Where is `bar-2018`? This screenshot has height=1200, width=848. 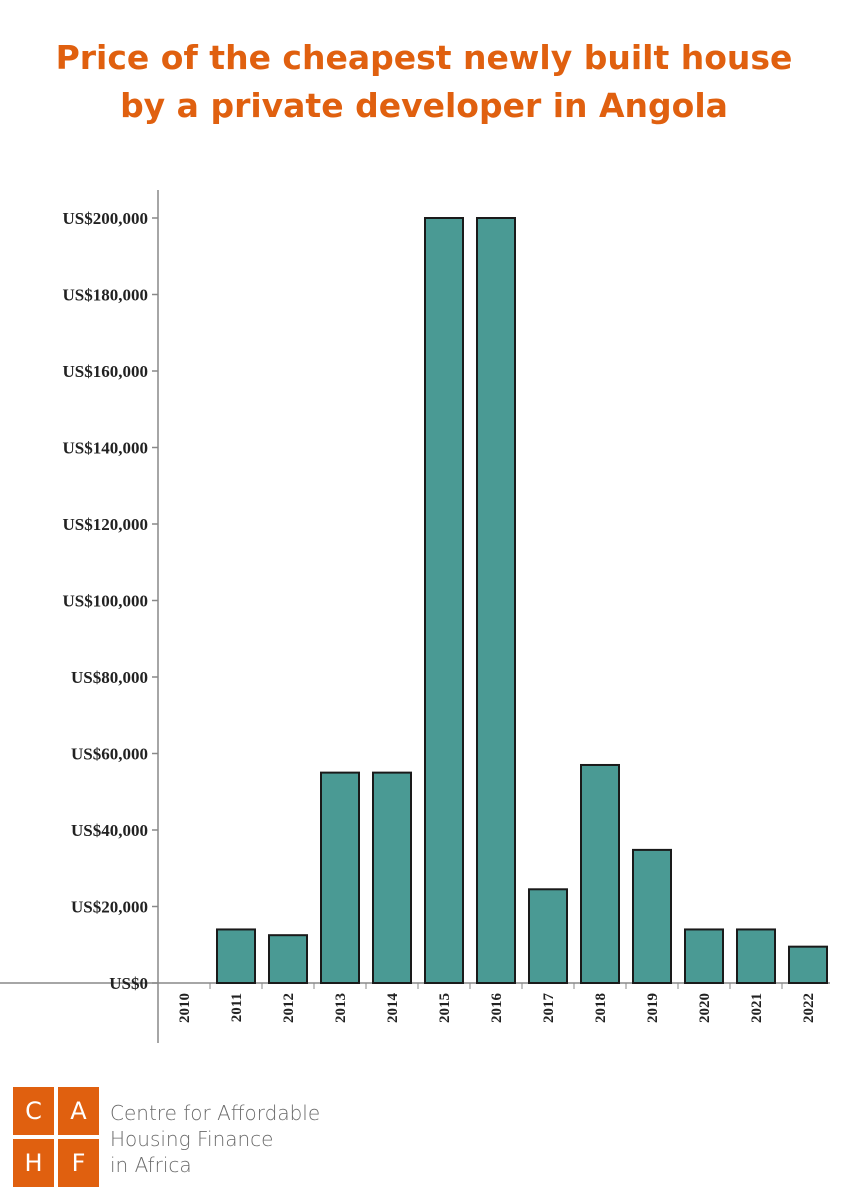 bar-2018 is located at coordinates (600, 873).